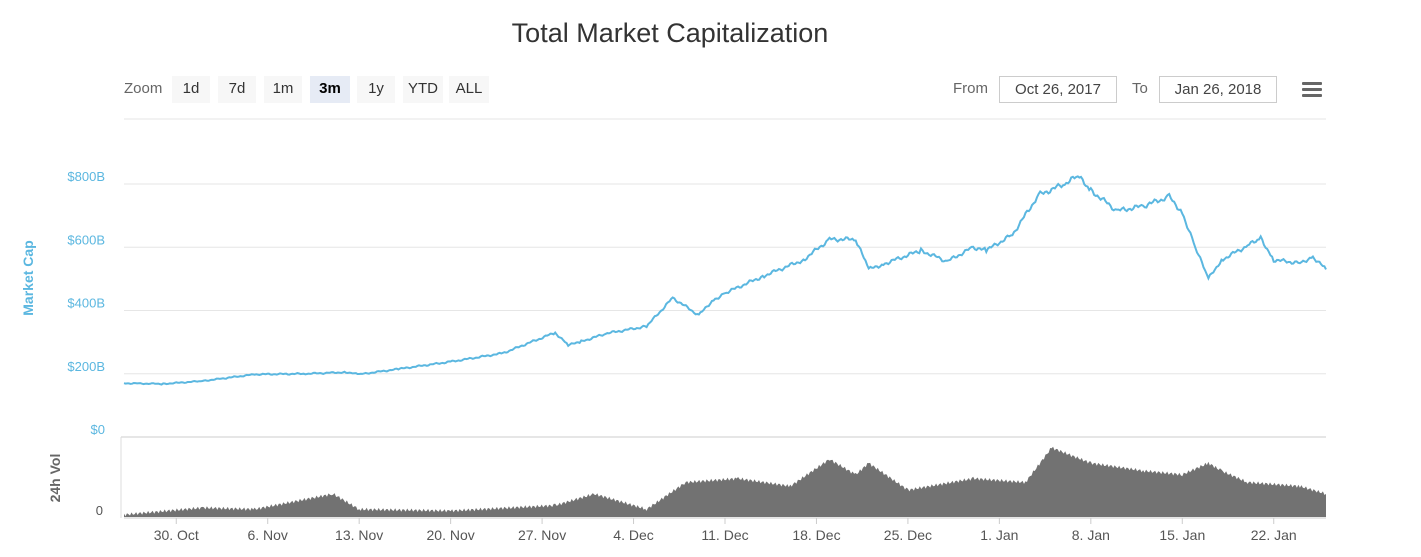  I want to click on x-axis-tick-label: 30. Oct, so click(176, 535).